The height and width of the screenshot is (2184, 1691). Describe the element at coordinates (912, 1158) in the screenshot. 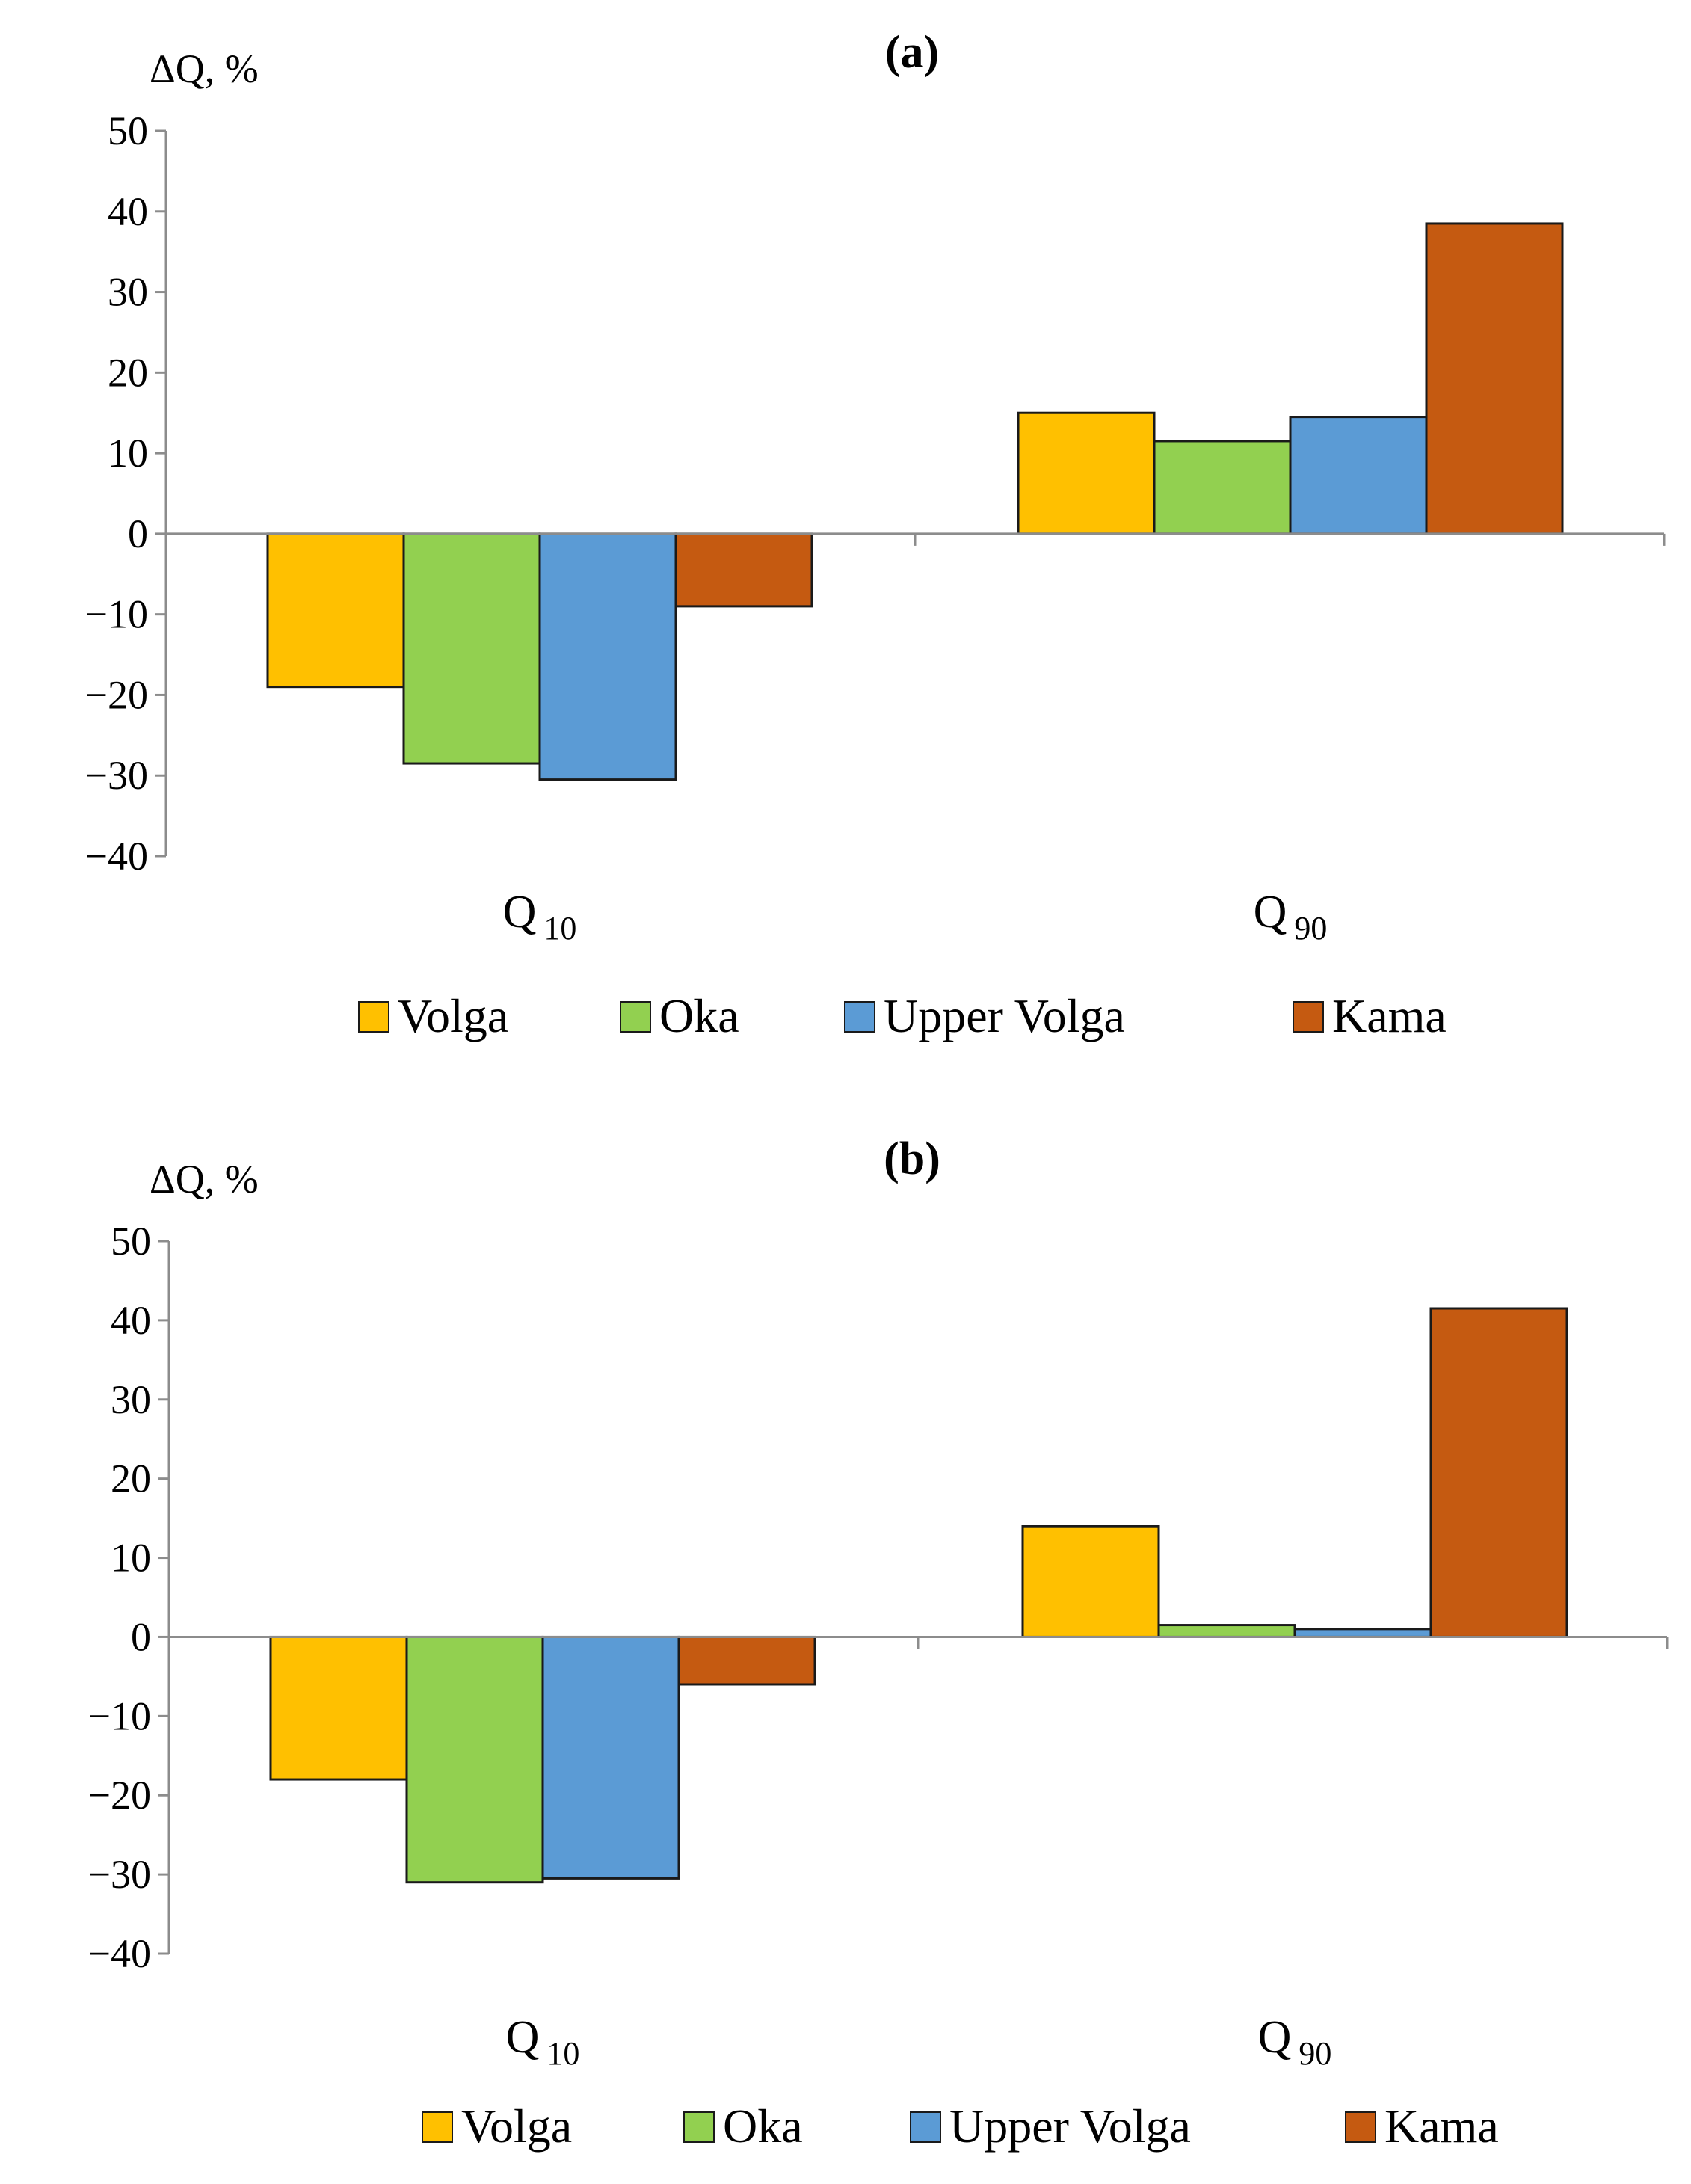

I see `chart-title: (b)` at that location.